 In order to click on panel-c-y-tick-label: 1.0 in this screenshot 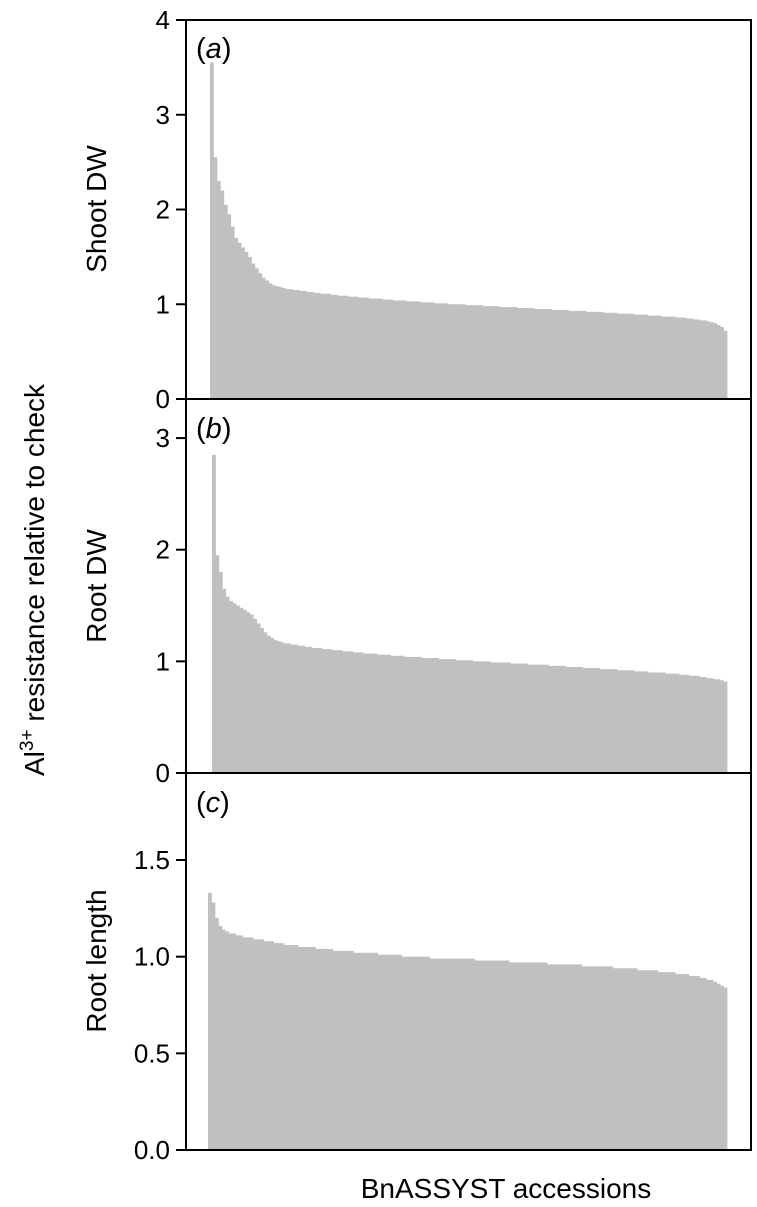, I will do `click(152, 957)`.